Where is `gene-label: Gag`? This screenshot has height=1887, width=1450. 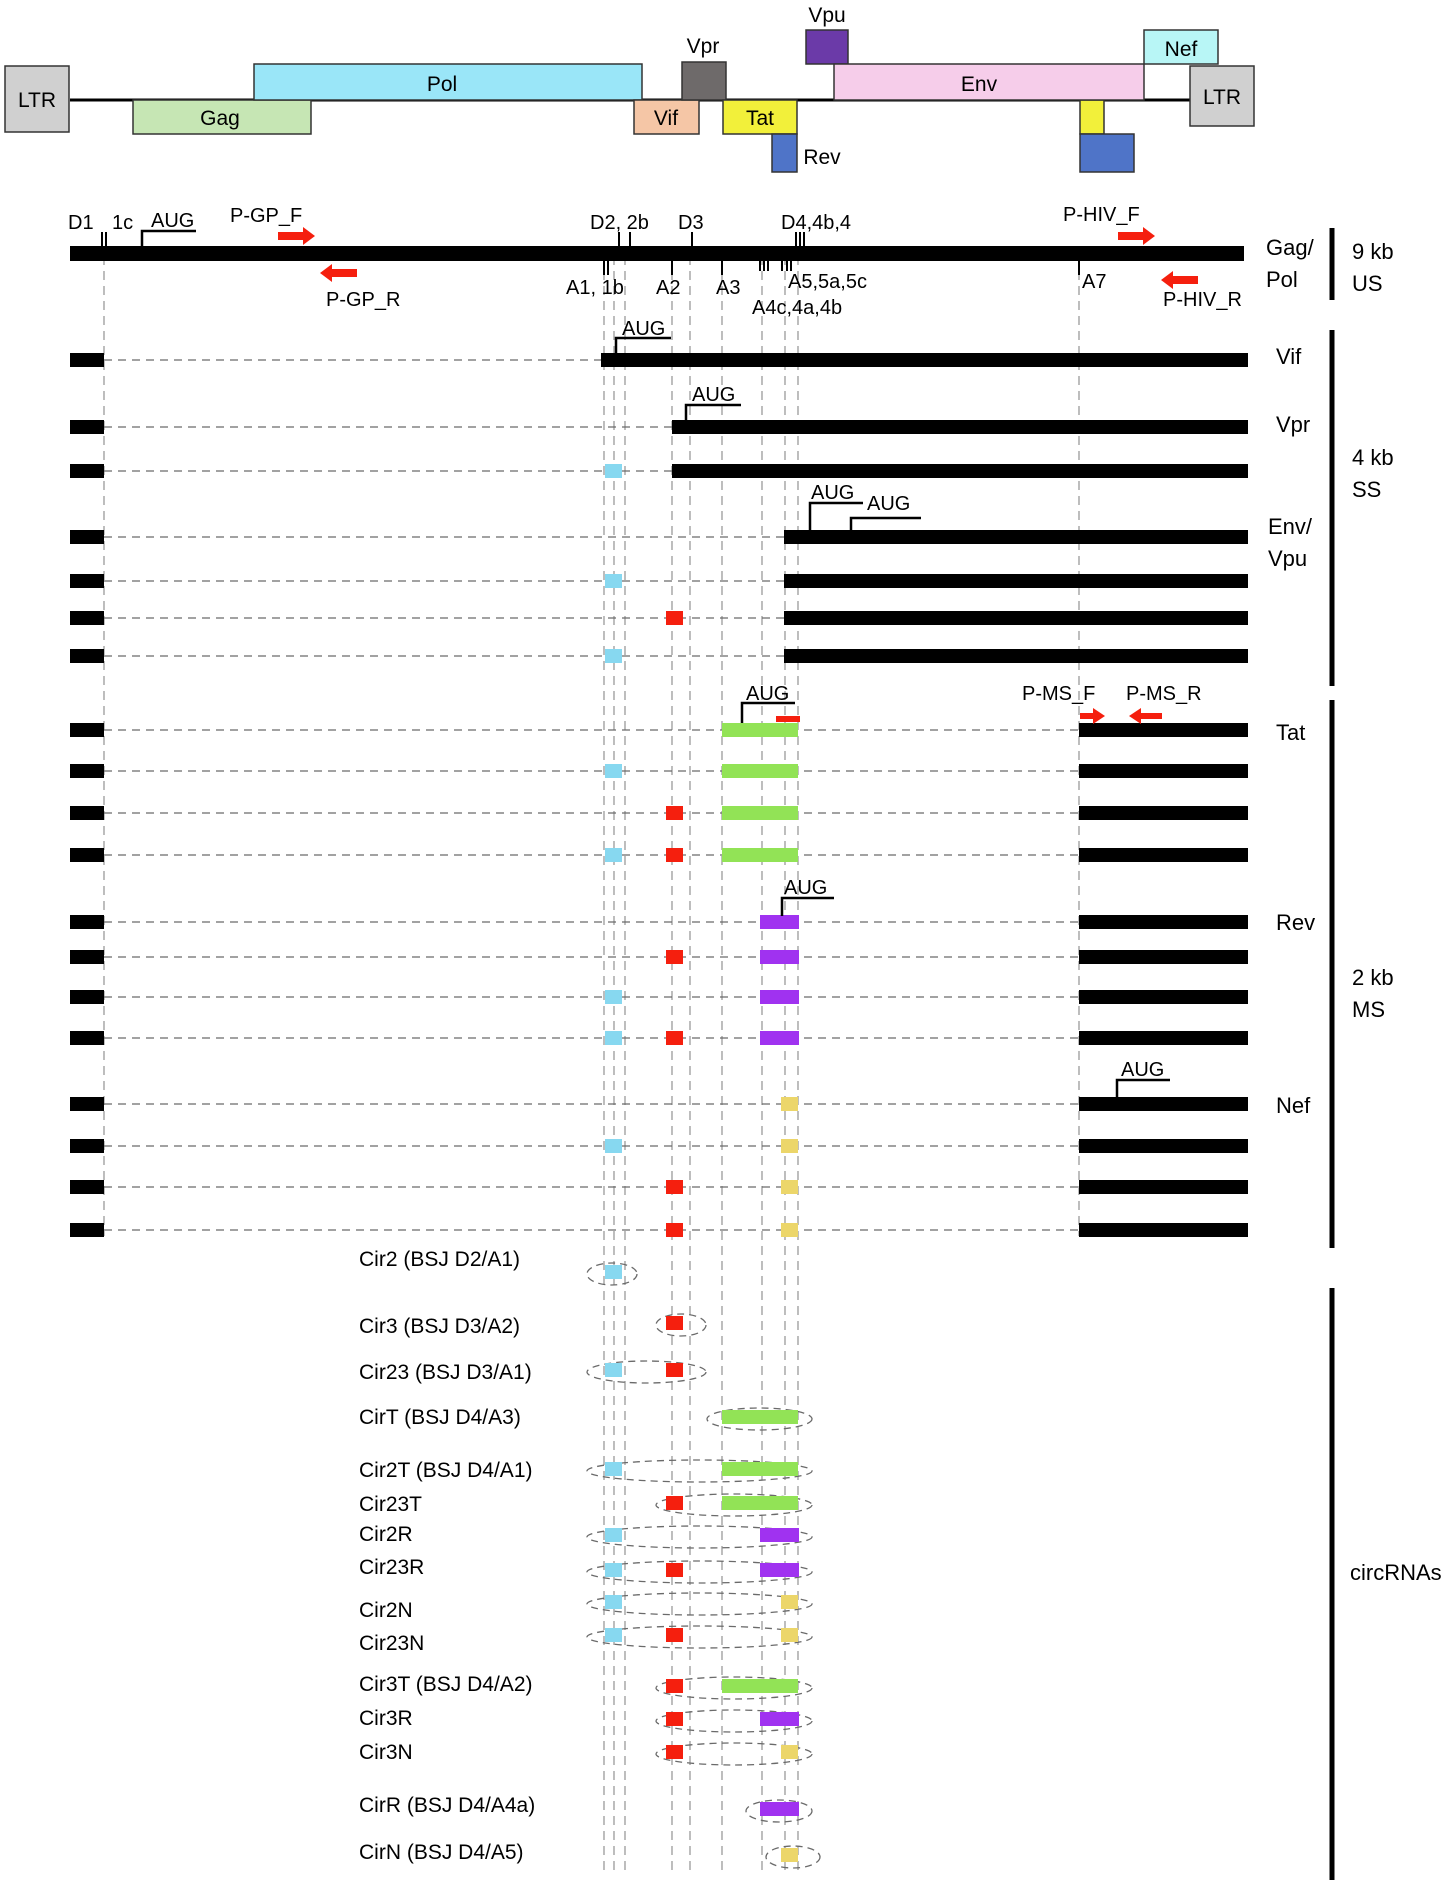 gene-label: Gag is located at coordinates (220, 118).